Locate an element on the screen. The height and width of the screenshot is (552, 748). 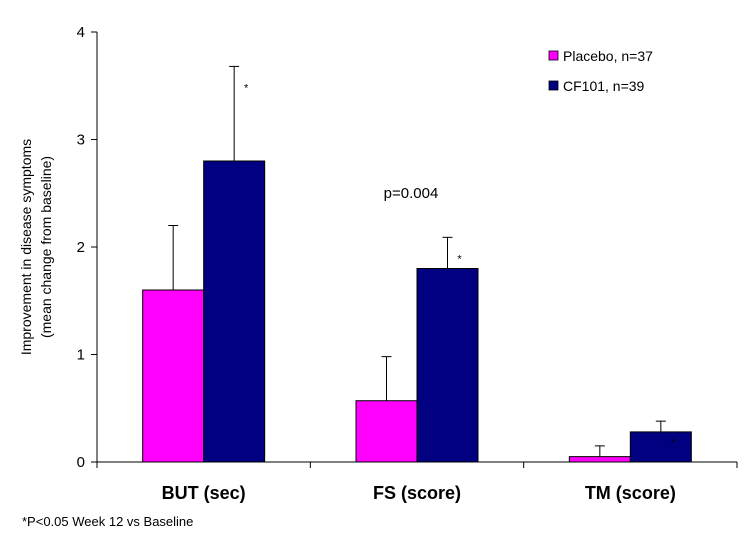
y-tick-label: 1 is located at coordinates (81, 355).